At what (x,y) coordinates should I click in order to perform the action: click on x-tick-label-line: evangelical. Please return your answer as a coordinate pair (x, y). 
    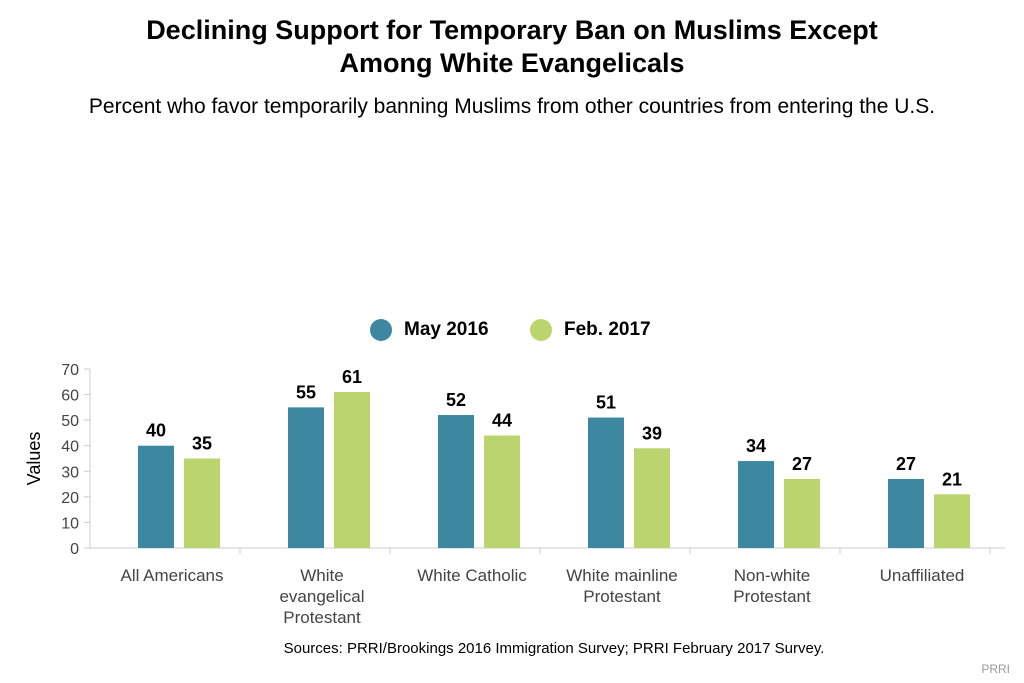
    Looking at the image, I should click on (321, 596).